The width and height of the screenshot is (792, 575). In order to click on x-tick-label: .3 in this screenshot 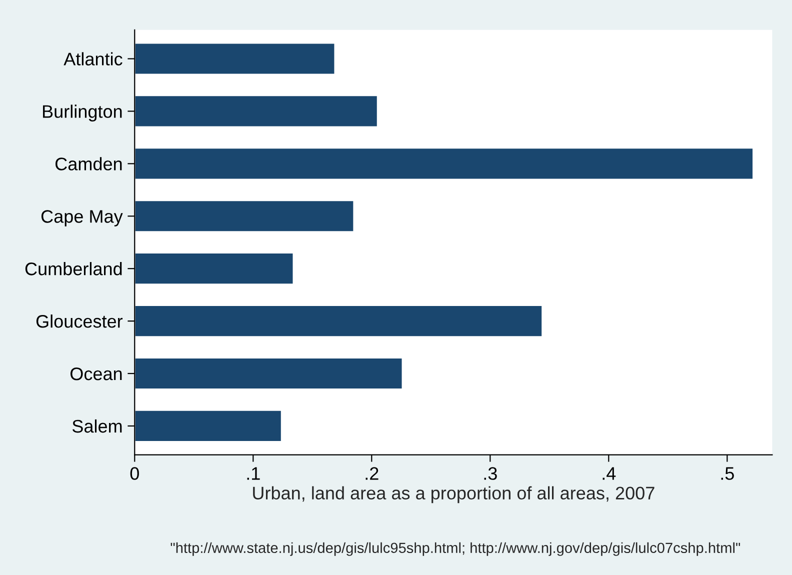, I will do `click(490, 473)`.